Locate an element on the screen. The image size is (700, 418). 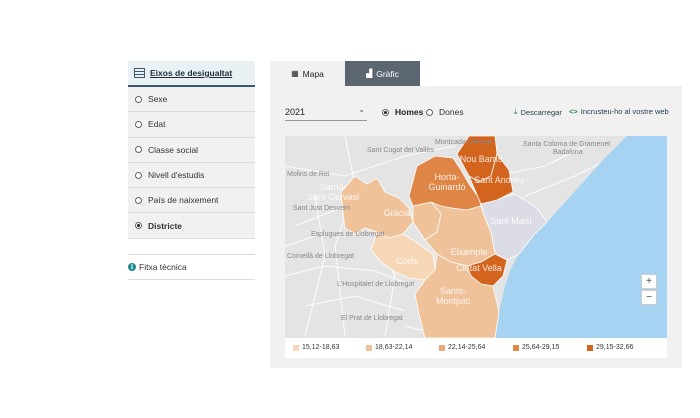
gender-option-dones: Dones is located at coordinates (445, 112).